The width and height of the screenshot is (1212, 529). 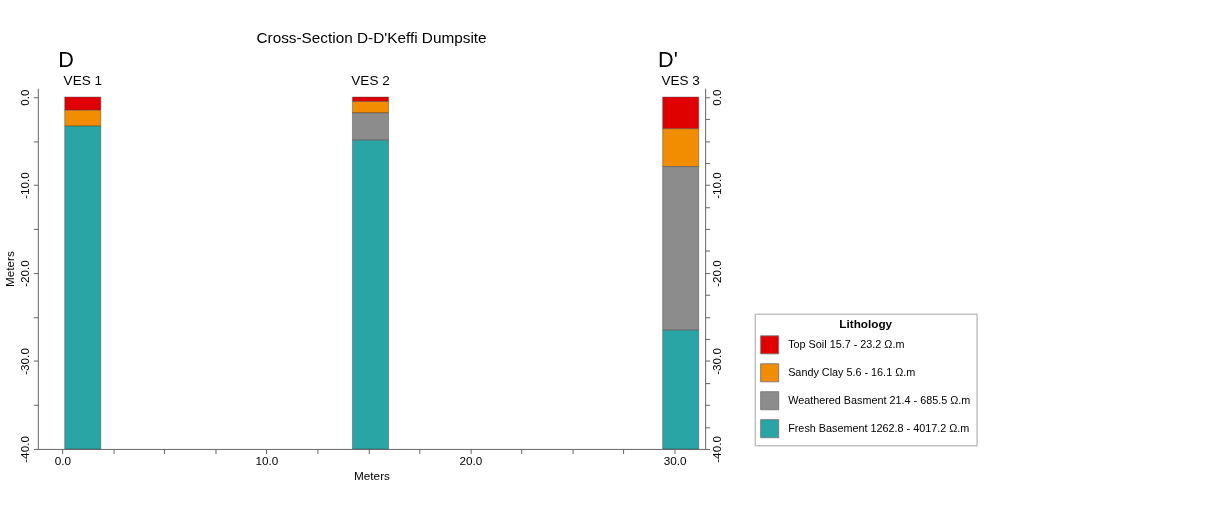 What do you see at coordinates (846, 344) in the screenshot?
I see `legend-label: Top Soil 15.7 - 23.2 Ω.m` at bounding box center [846, 344].